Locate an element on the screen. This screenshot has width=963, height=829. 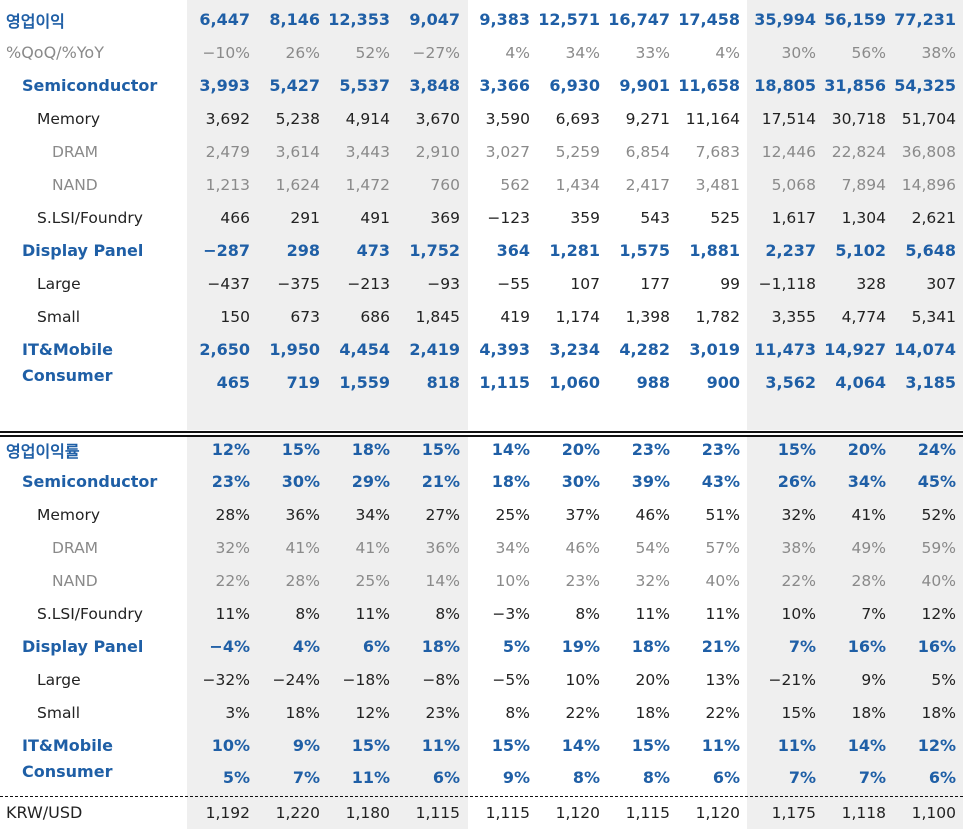
value-cell: 22,824 is located at coordinates (858, 151).